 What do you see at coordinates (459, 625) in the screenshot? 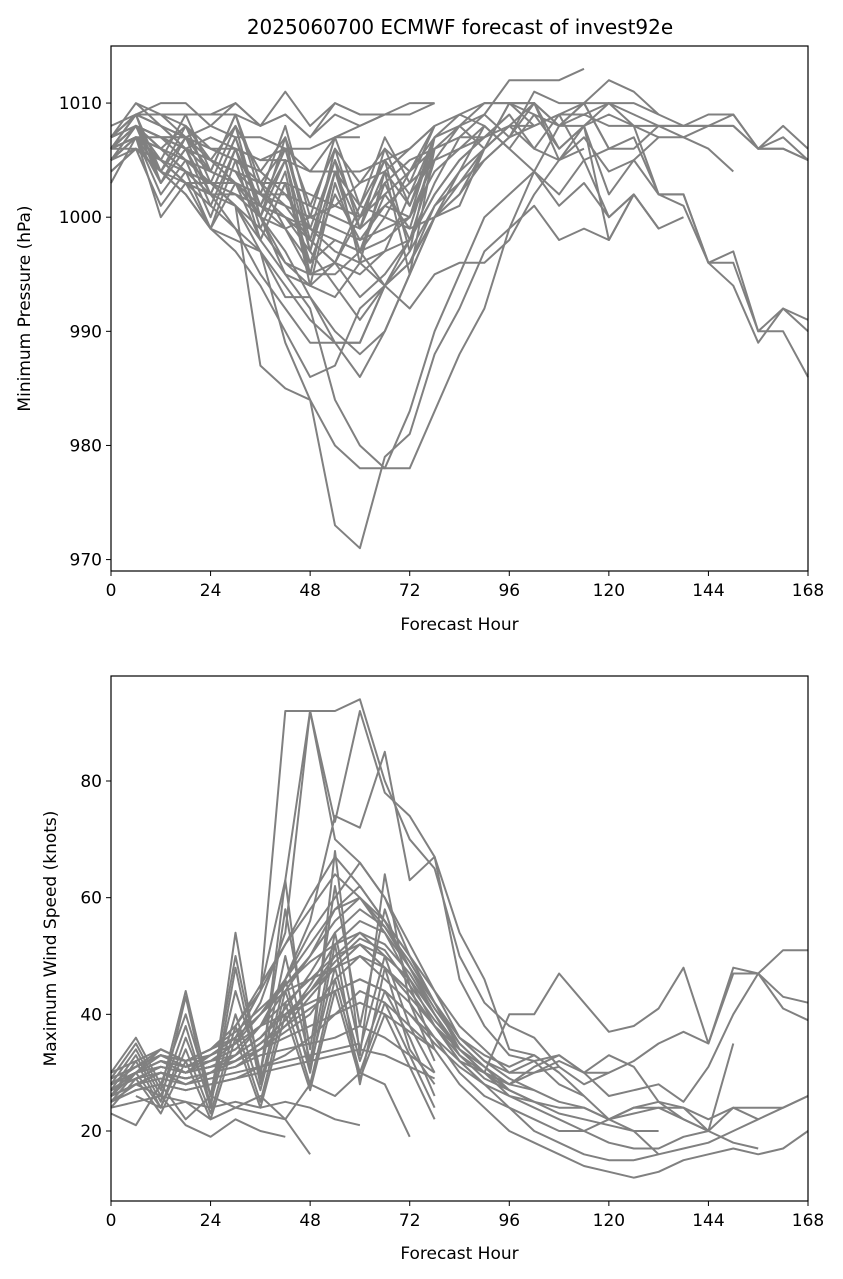
I see `pressure-x-axis-label: Forecast Hour` at bounding box center [459, 625].